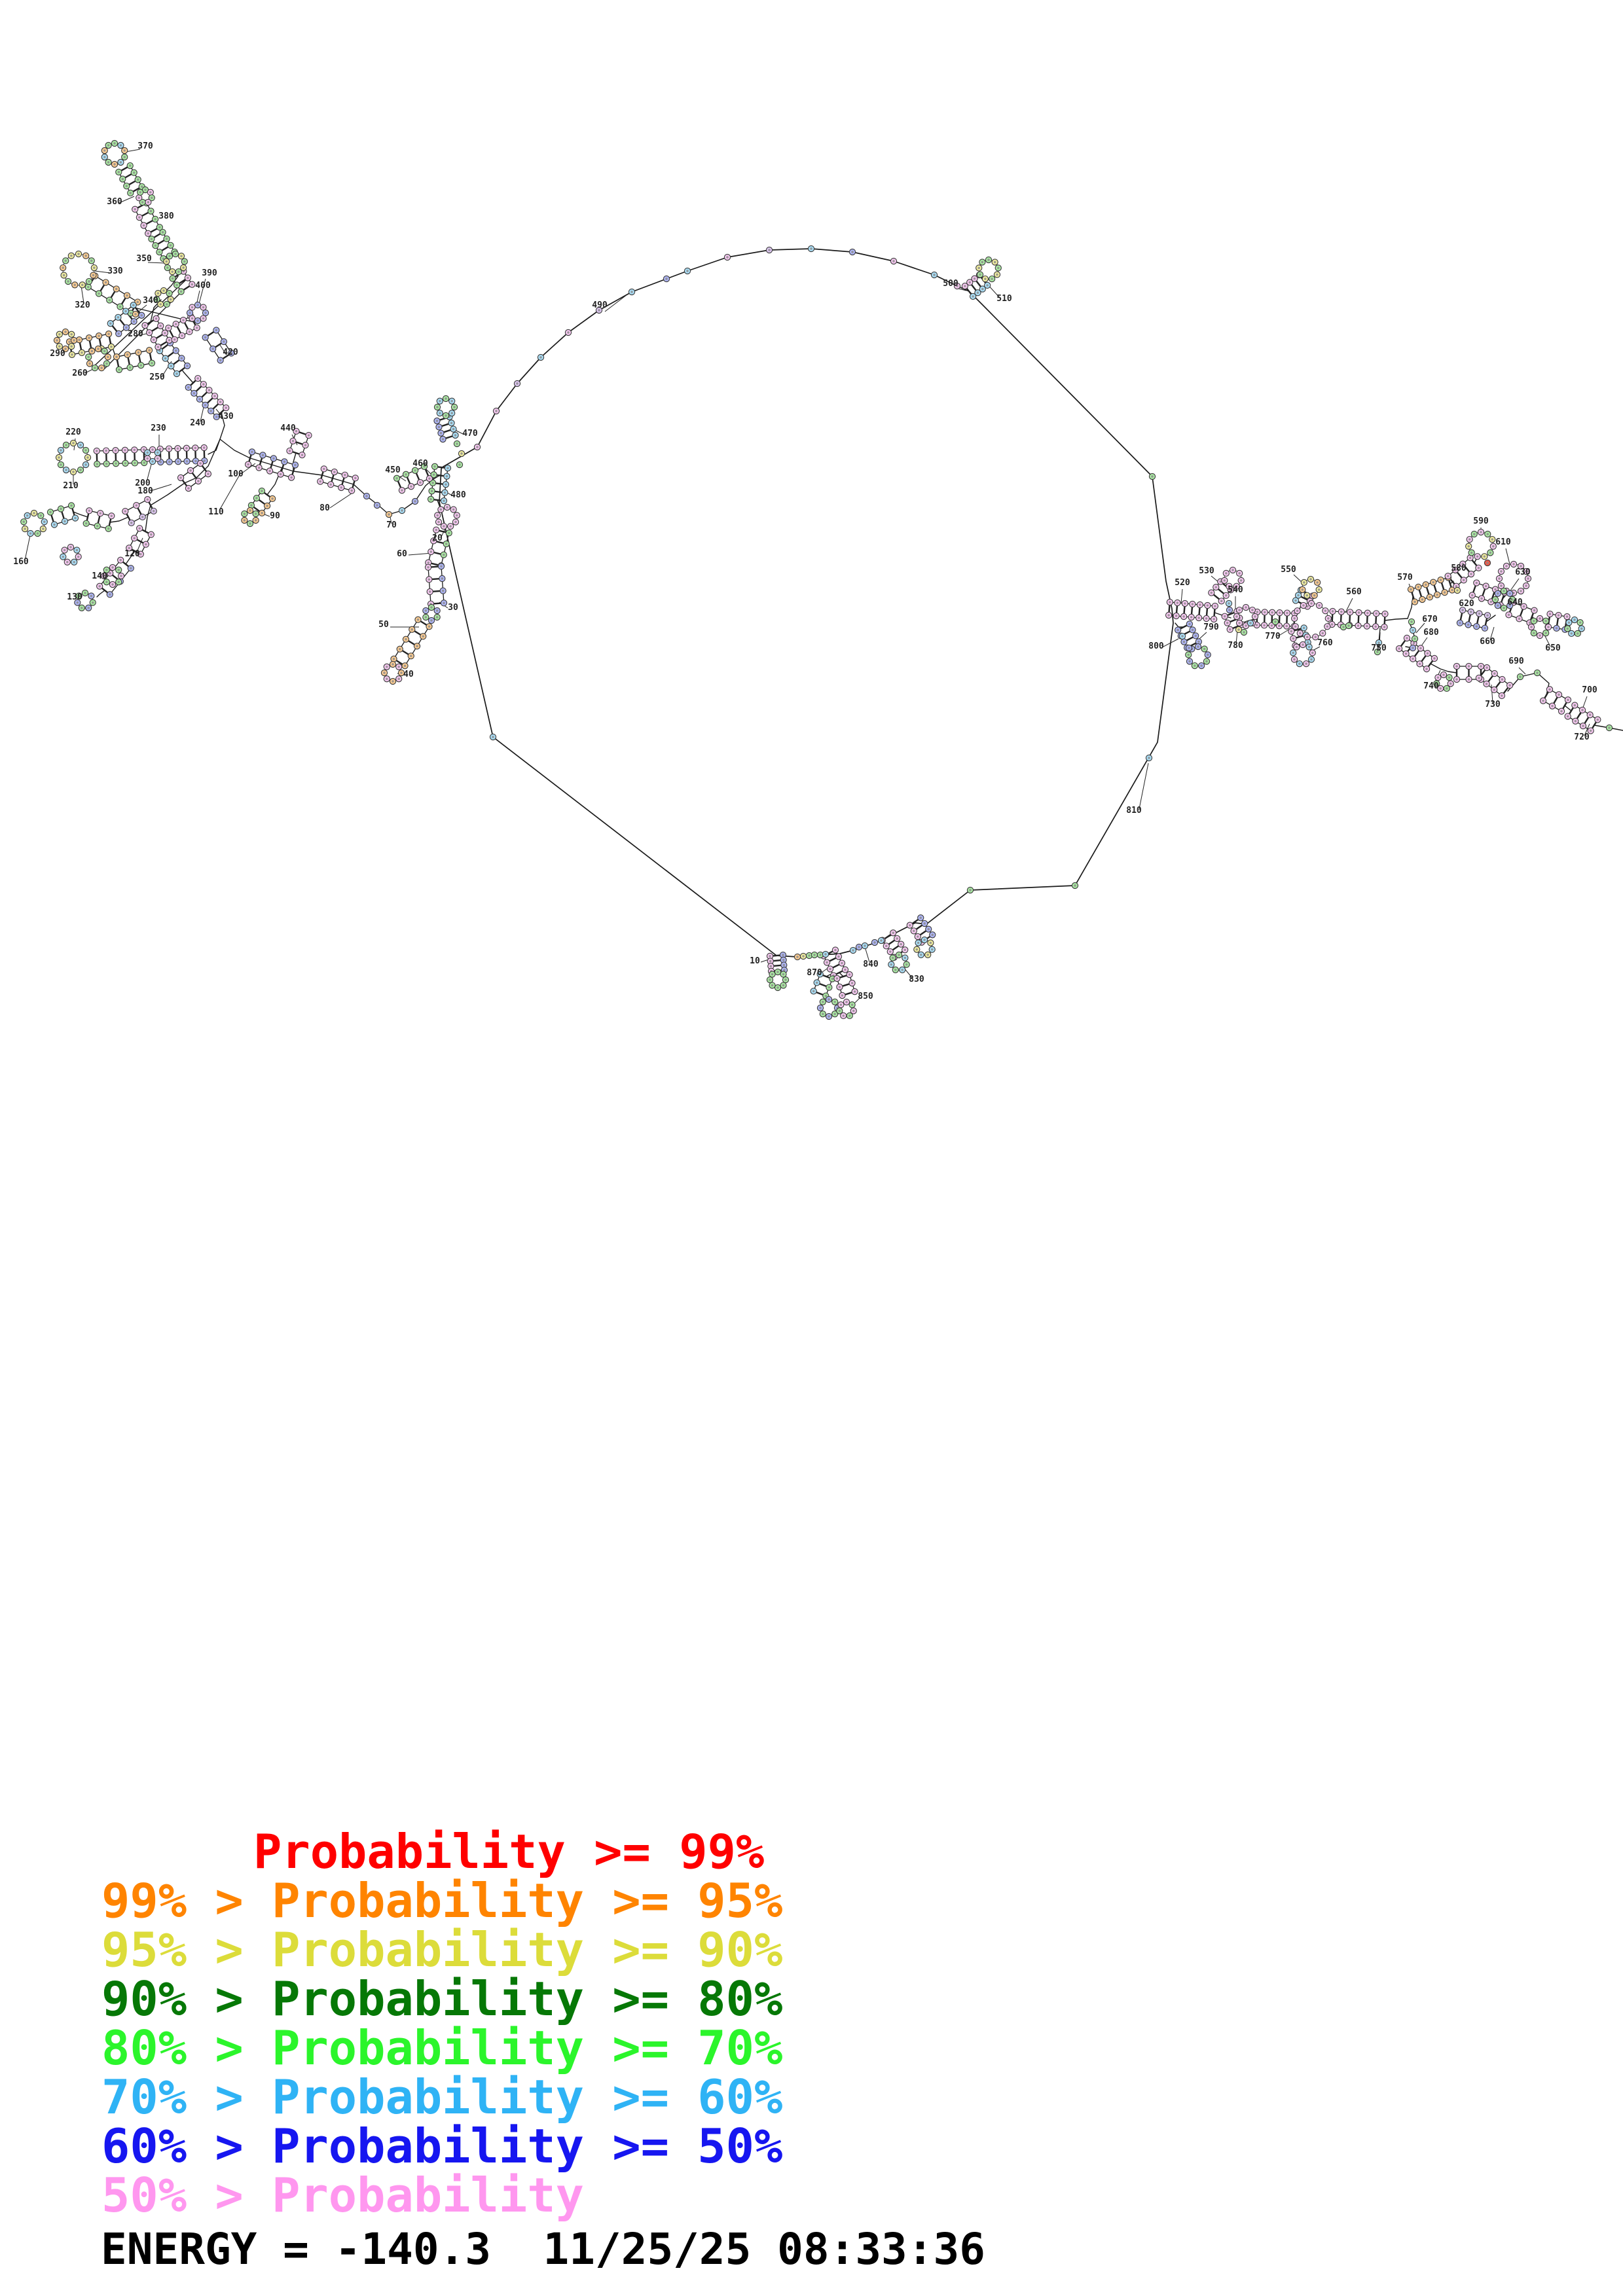 The height and width of the screenshot is (2296, 1623). Describe the element at coordinates (82, 305) in the screenshot. I see `svg-text: 320` at that location.